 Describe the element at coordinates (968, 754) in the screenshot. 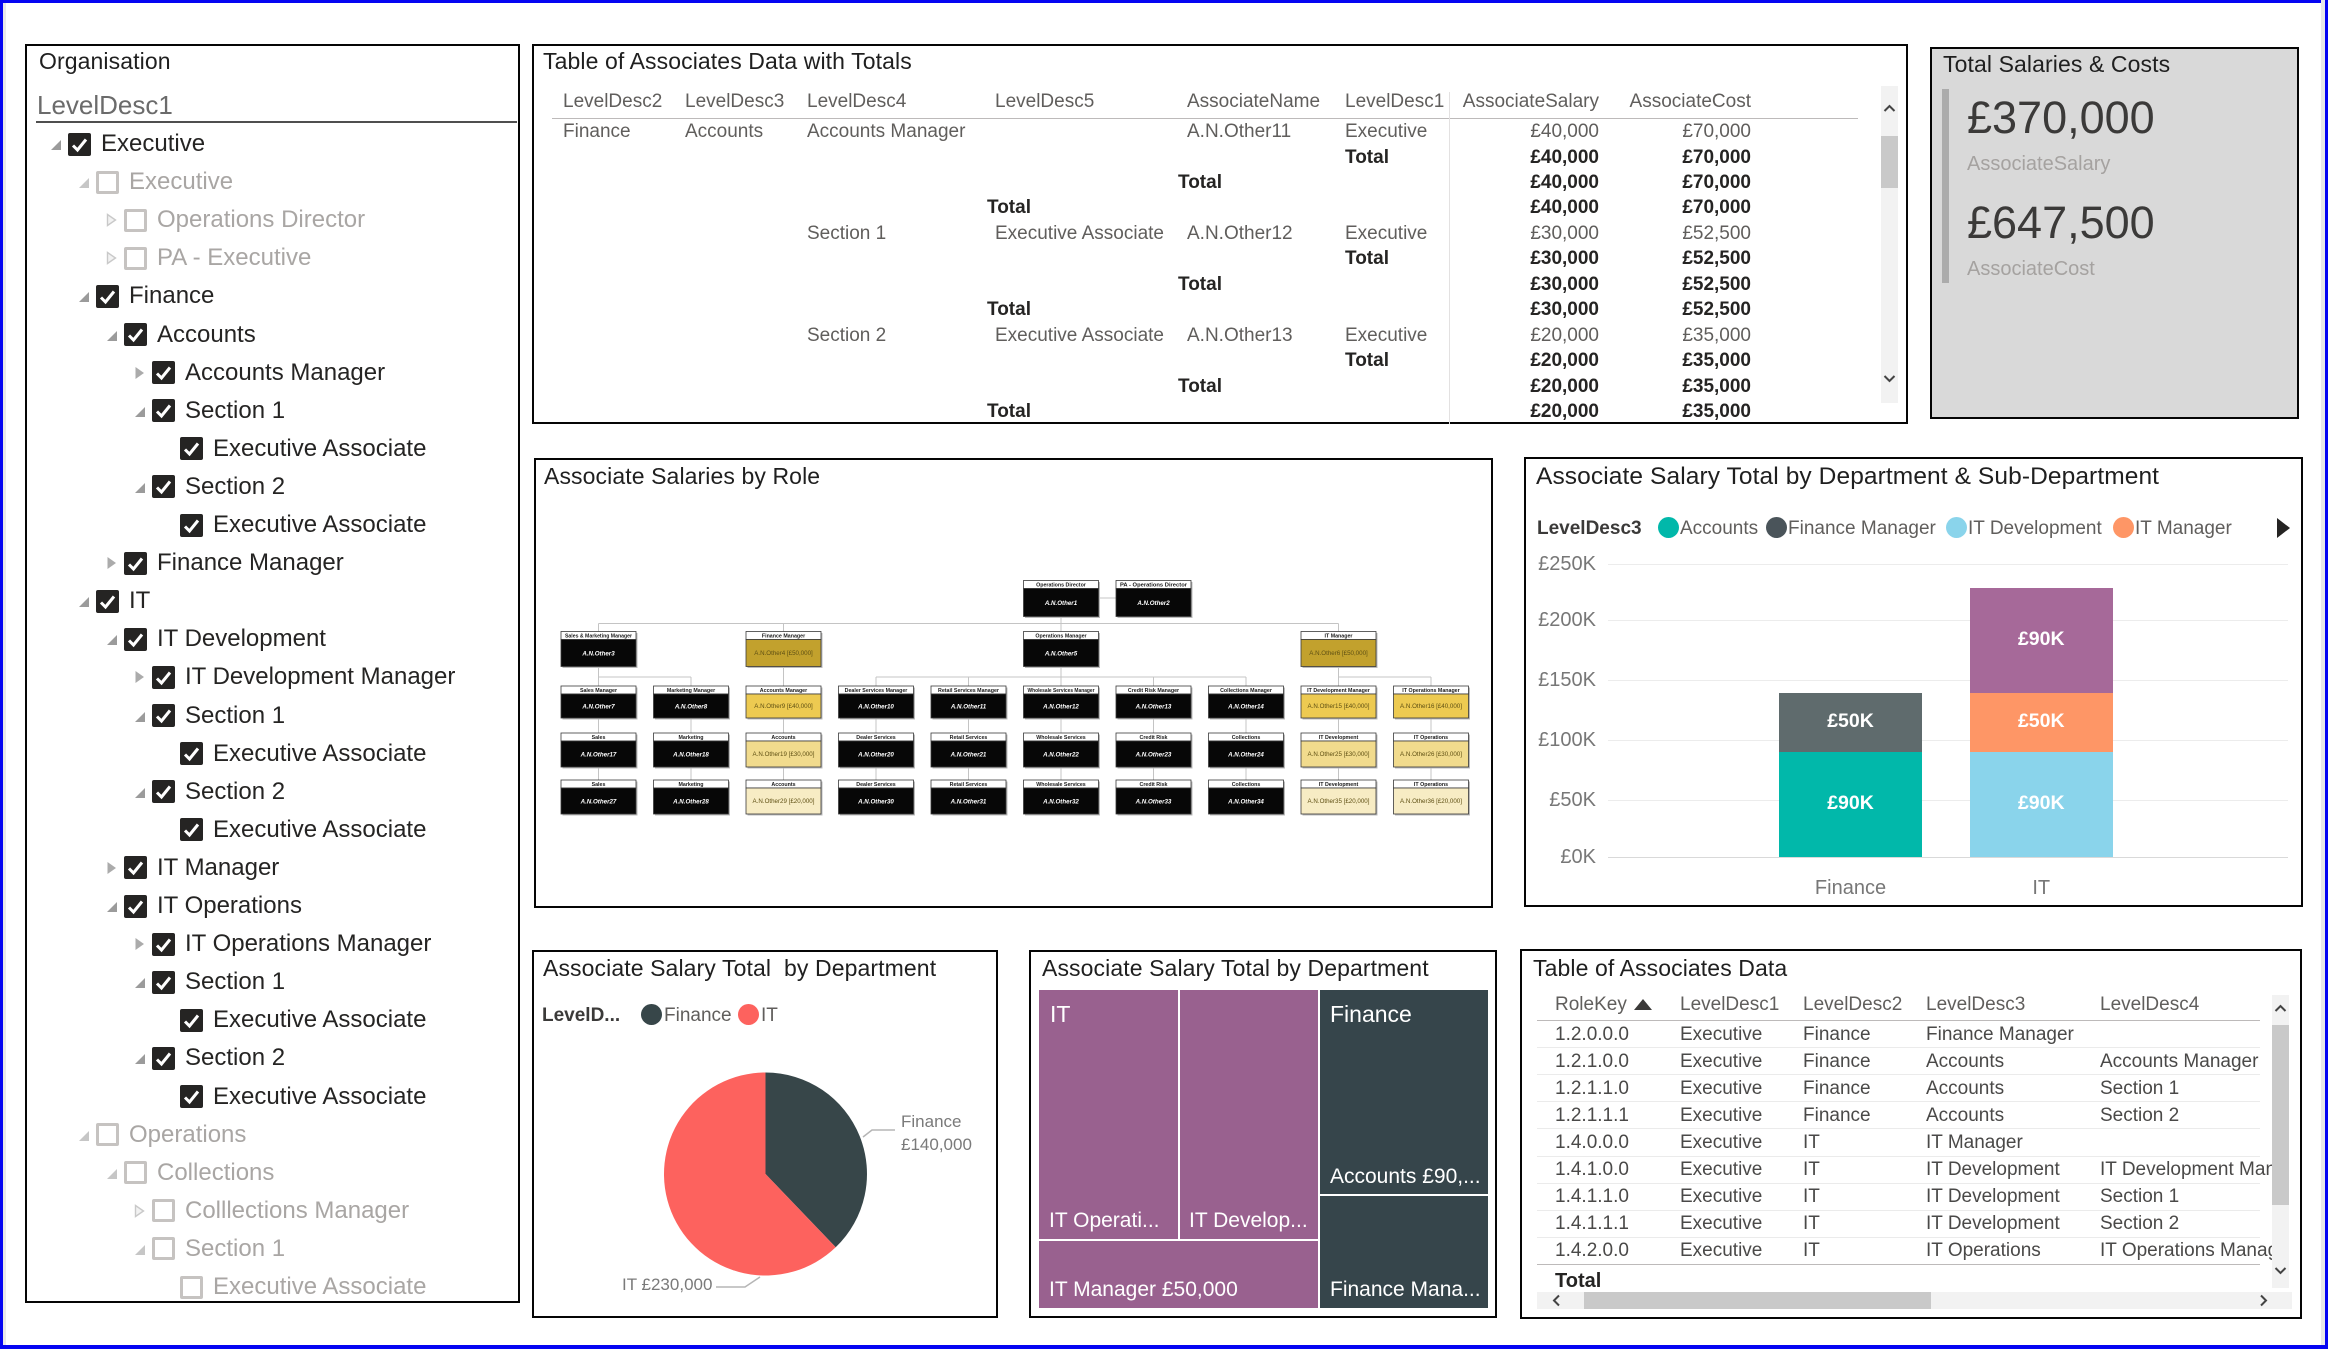

I see `svg-text: A.N.Other21` at that location.